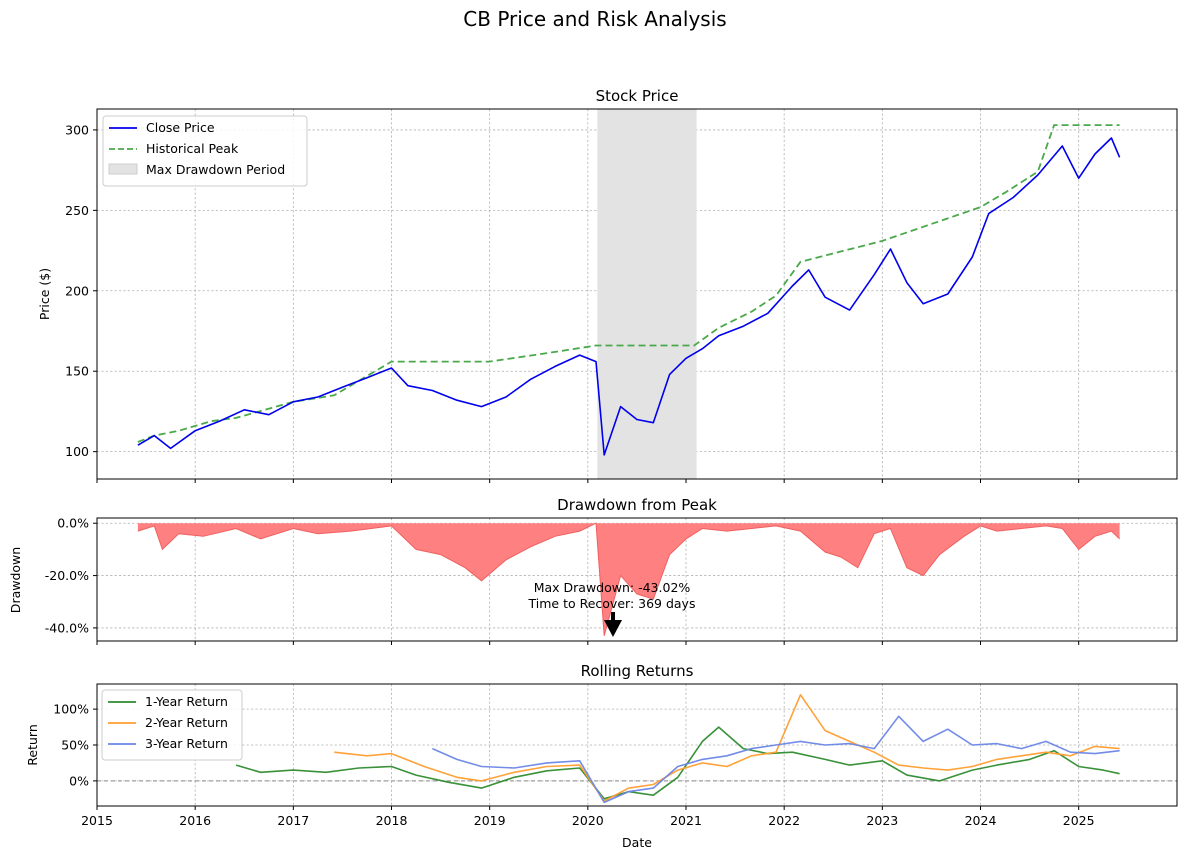  I want to click on x-tick-label-2022: 2022, so click(784, 820).